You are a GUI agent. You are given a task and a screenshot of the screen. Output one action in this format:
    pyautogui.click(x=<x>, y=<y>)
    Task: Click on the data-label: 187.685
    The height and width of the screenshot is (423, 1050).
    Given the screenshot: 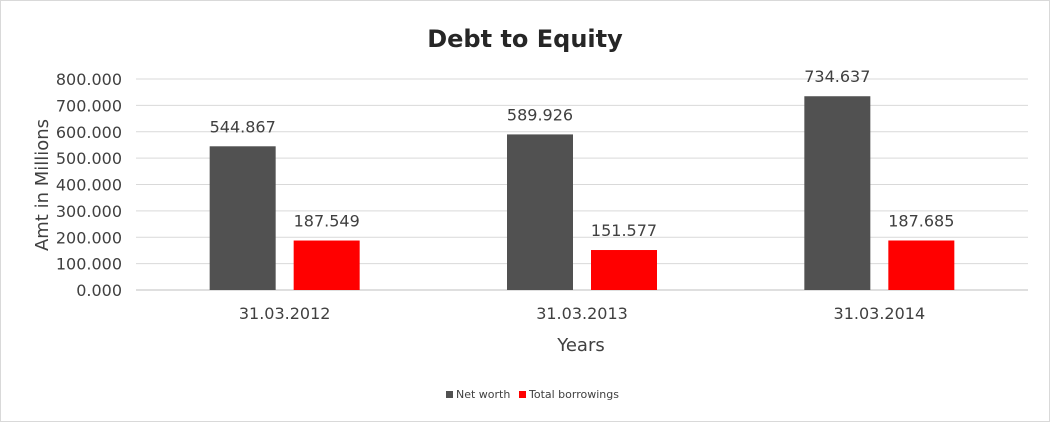 What is the action you would take?
    pyautogui.click(x=921, y=220)
    